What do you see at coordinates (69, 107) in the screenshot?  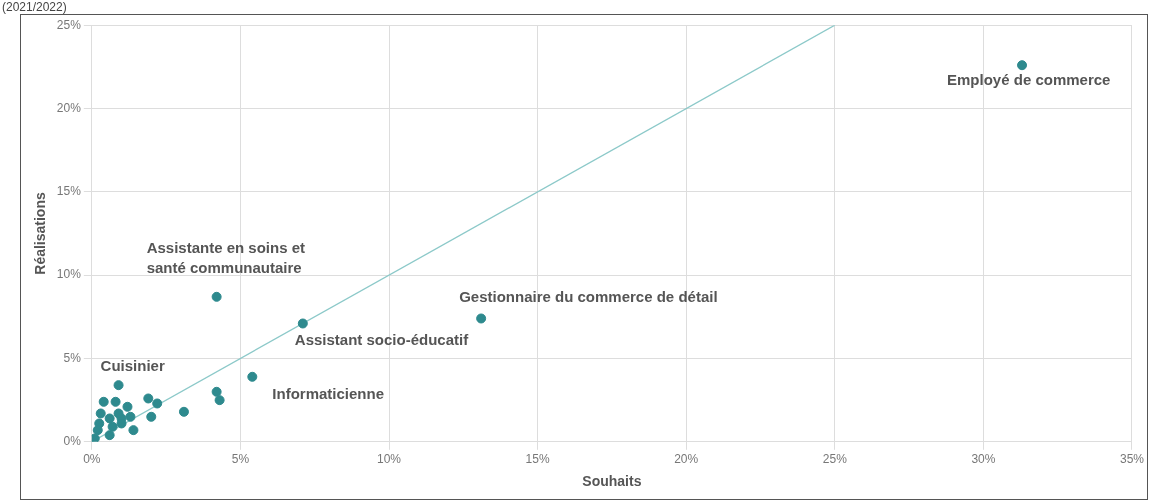 I see `y-tick-label: 20%` at bounding box center [69, 107].